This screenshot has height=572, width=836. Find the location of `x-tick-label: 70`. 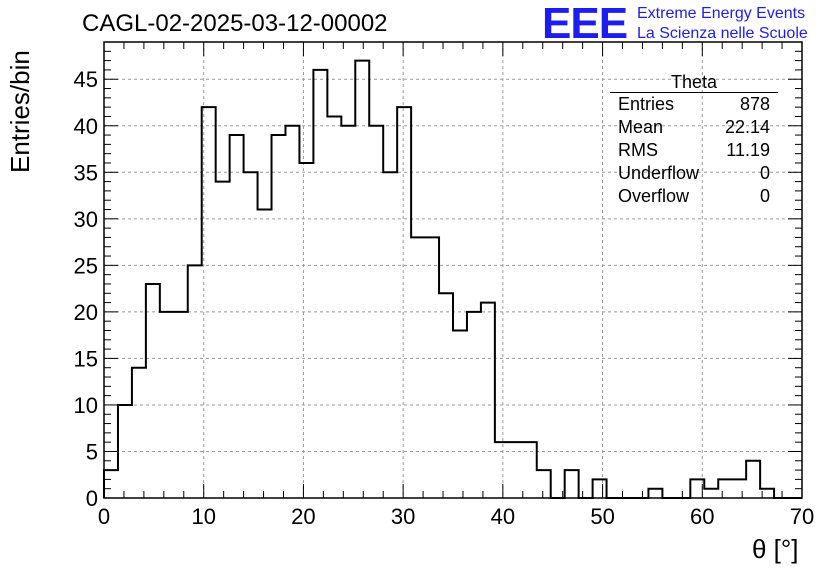

x-tick-label: 70 is located at coordinates (802, 516).